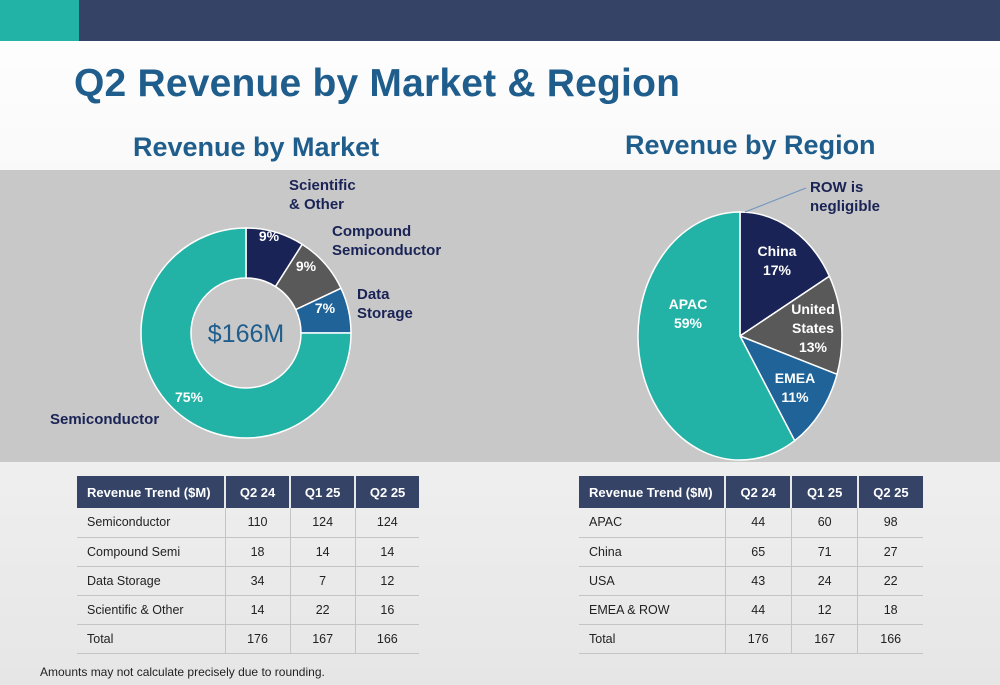 This screenshot has width=1000, height=685. What do you see at coordinates (258, 523) in the screenshot?
I see `table-cell: 110` at bounding box center [258, 523].